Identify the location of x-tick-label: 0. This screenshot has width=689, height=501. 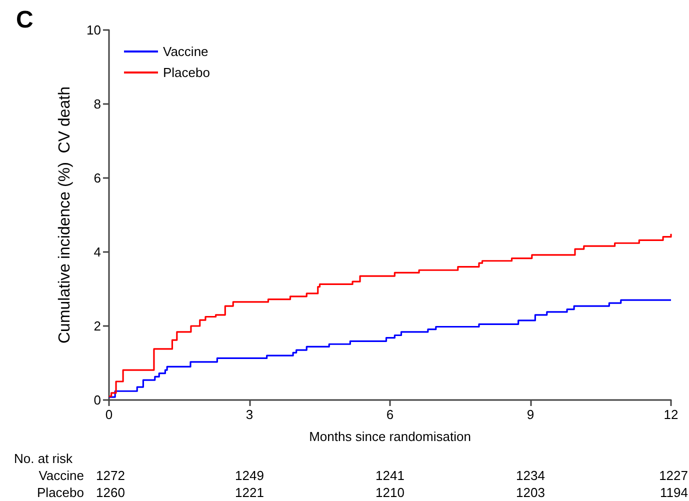
(109, 414).